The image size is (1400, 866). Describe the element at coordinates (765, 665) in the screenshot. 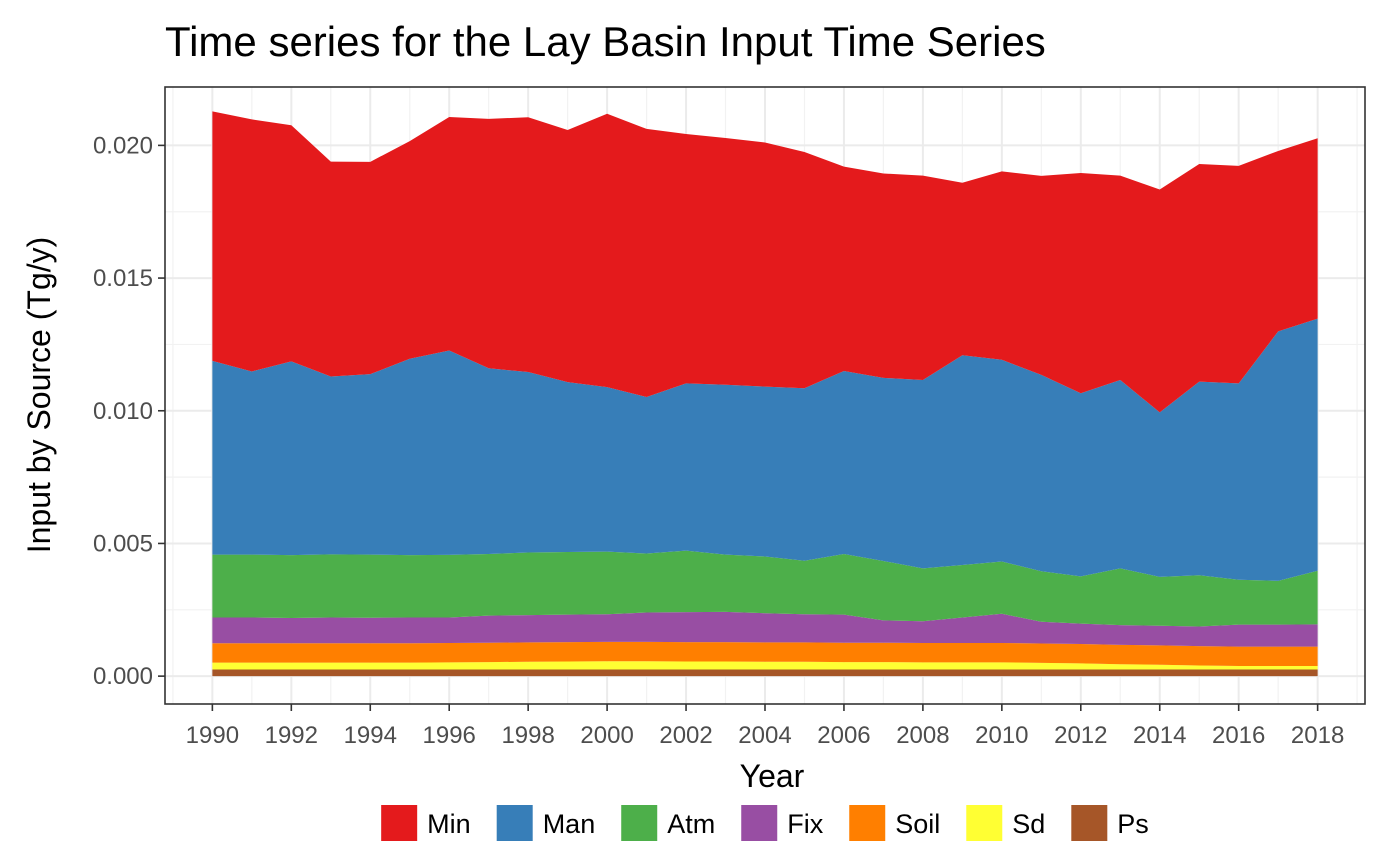

I see `area-series-sd` at that location.